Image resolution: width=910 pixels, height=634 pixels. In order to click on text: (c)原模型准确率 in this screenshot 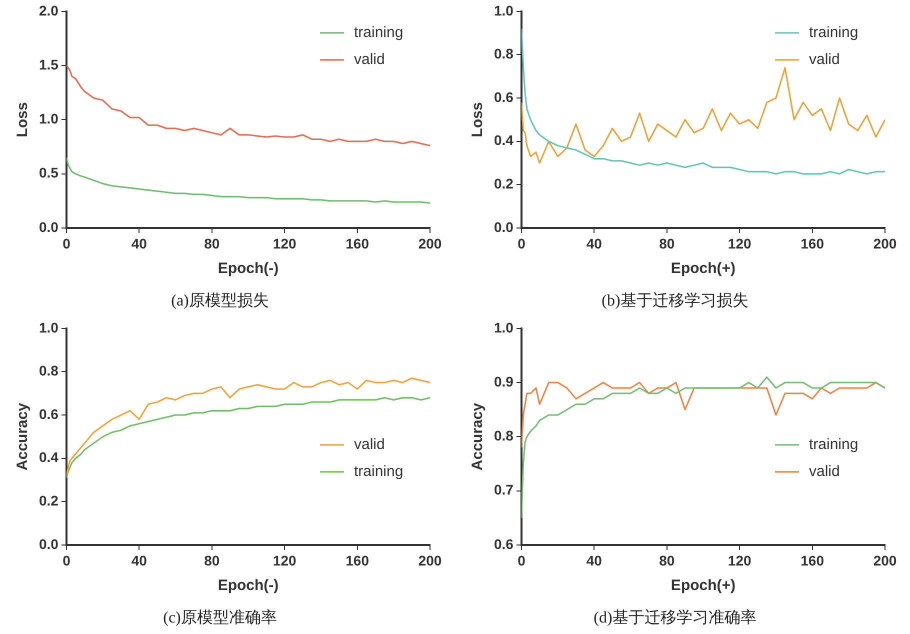, I will do `click(220, 617)`.